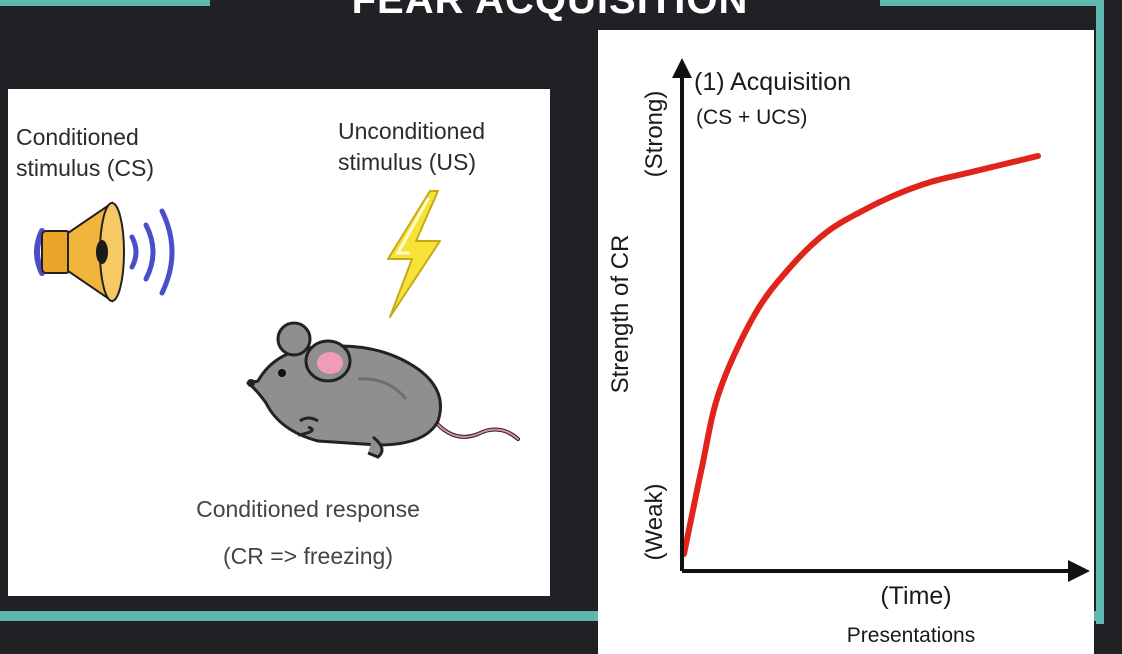  What do you see at coordinates (411, 147) in the screenshot?
I see `us-label: Unconditioned stimulus (US)` at bounding box center [411, 147].